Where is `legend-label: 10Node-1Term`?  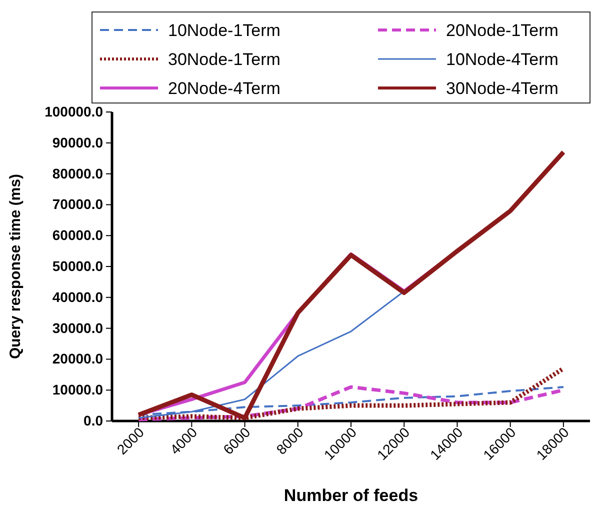 legend-label: 10Node-1Term is located at coordinates (224, 30).